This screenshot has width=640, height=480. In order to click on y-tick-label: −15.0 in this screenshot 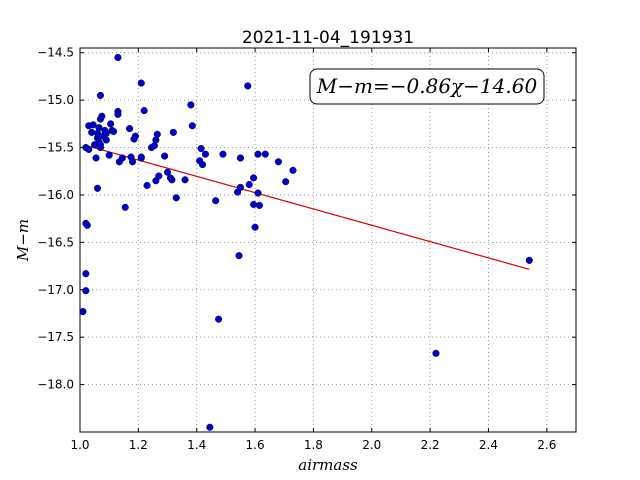, I will do `click(55, 100)`.